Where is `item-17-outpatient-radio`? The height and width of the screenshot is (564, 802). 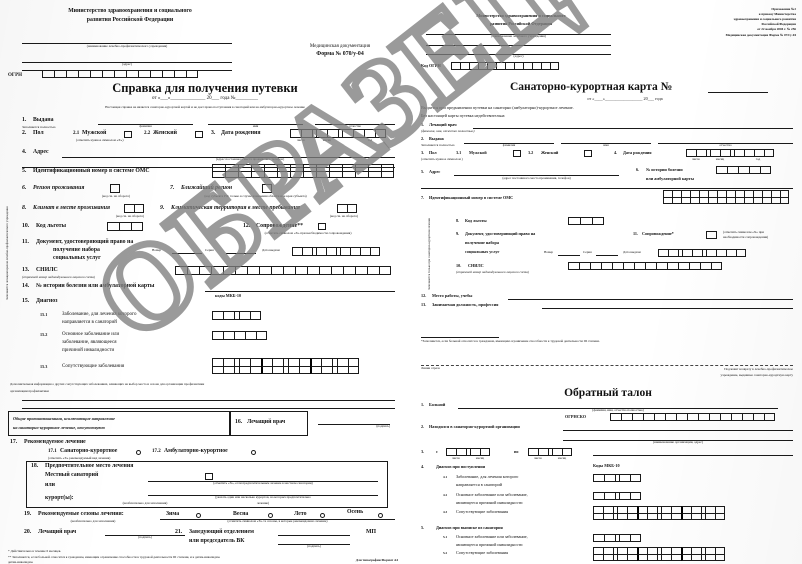 item-17-outpatient-radio is located at coordinates (253, 452).